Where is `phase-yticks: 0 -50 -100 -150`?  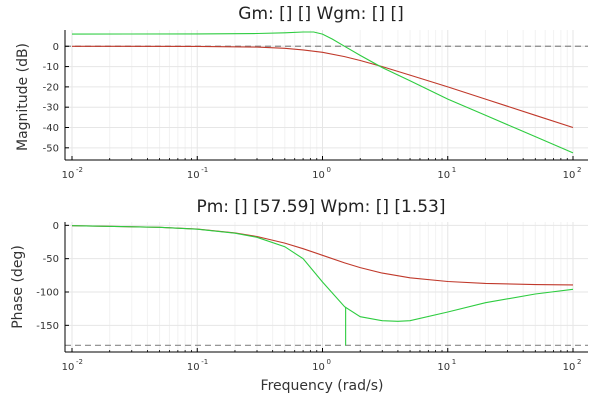 phase-yticks: 0 -50 -100 -150 is located at coordinates (52, 276).